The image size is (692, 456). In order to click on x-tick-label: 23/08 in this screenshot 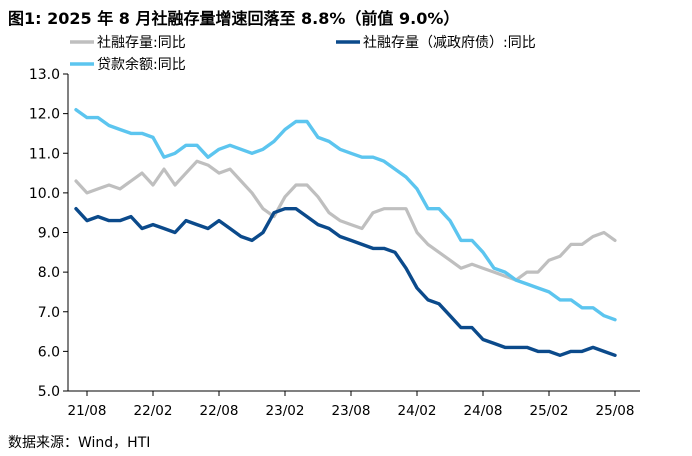, I will do `click(351, 411)`.